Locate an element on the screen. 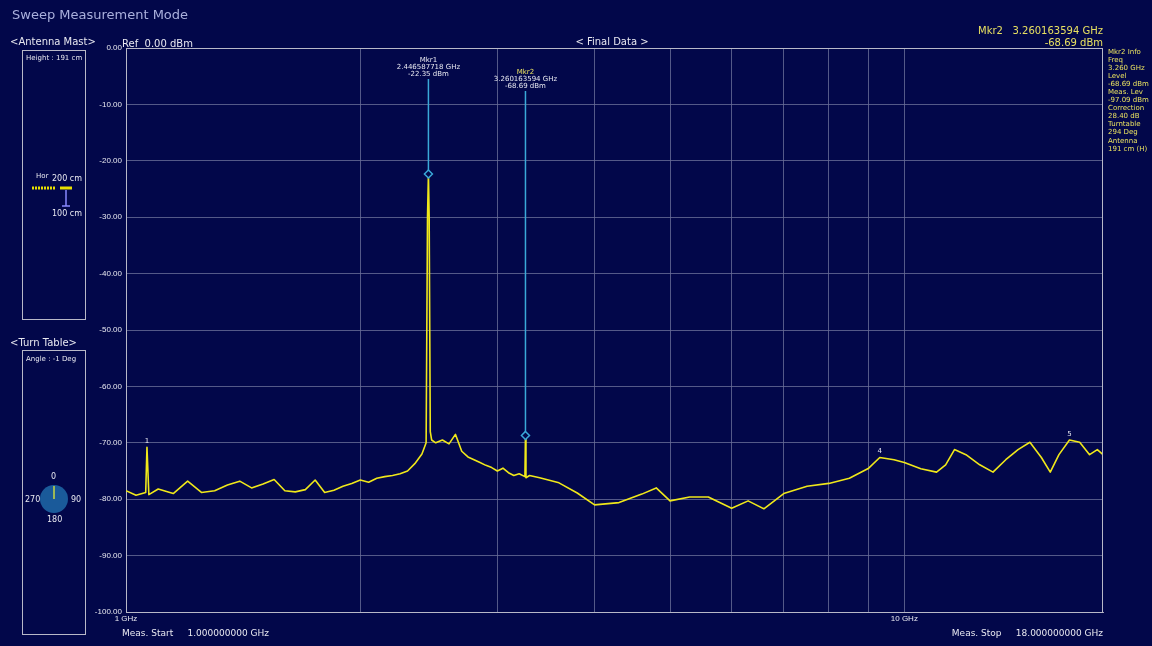  text: 90 is located at coordinates (76, 500).